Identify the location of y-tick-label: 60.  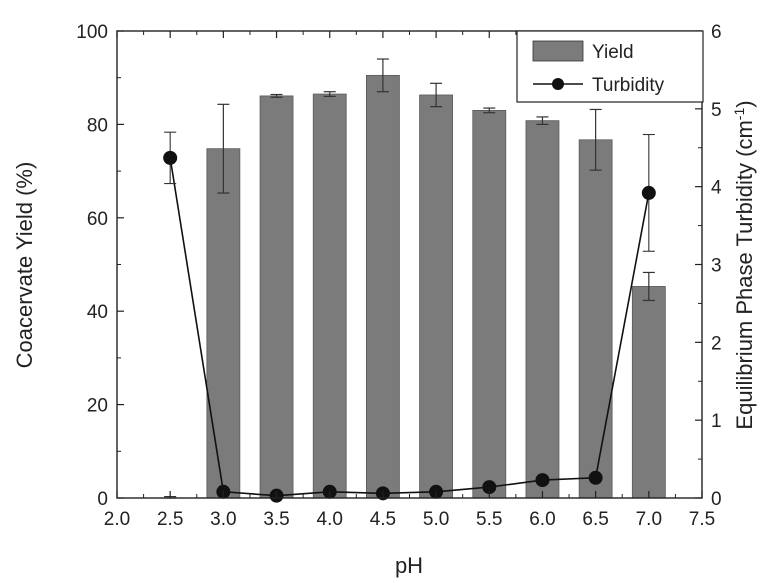
(97, 219).